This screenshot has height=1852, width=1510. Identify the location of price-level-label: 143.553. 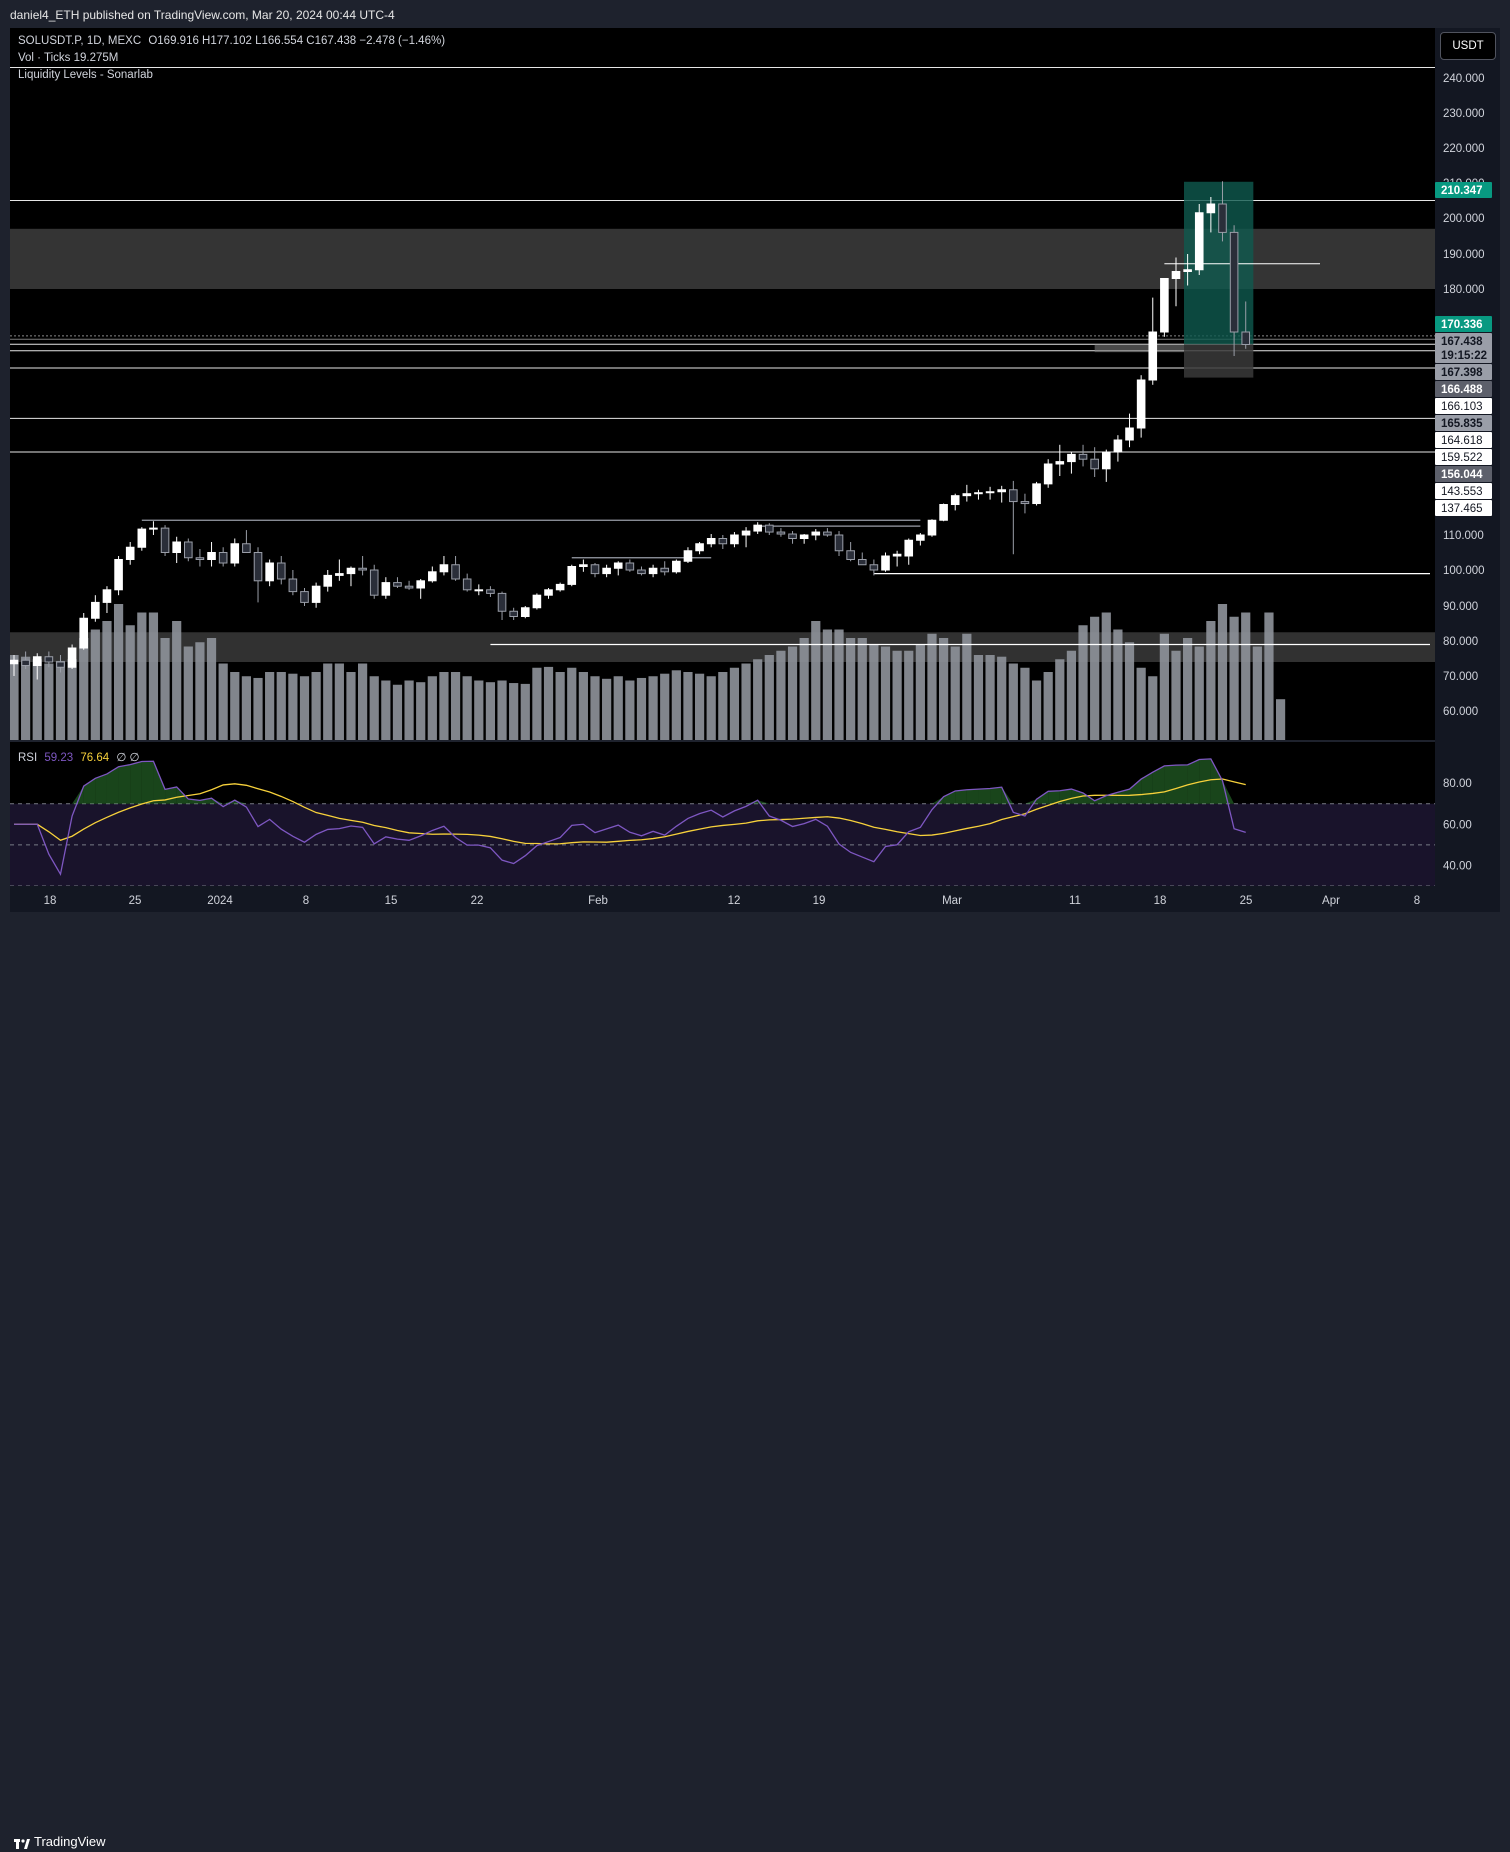
(1462, 492).